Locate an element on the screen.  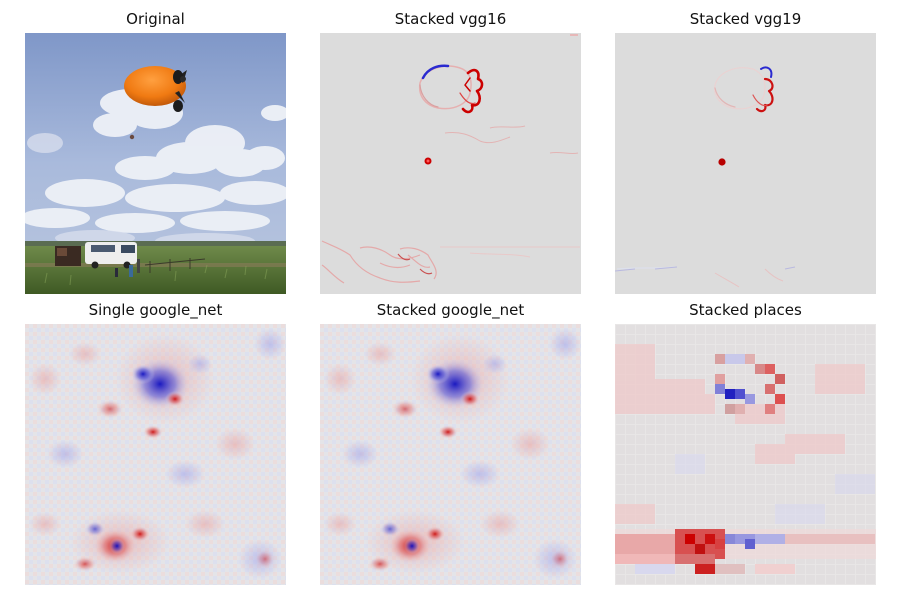
saliency-map-stacked-google-net is located at coordinates (450, 454).